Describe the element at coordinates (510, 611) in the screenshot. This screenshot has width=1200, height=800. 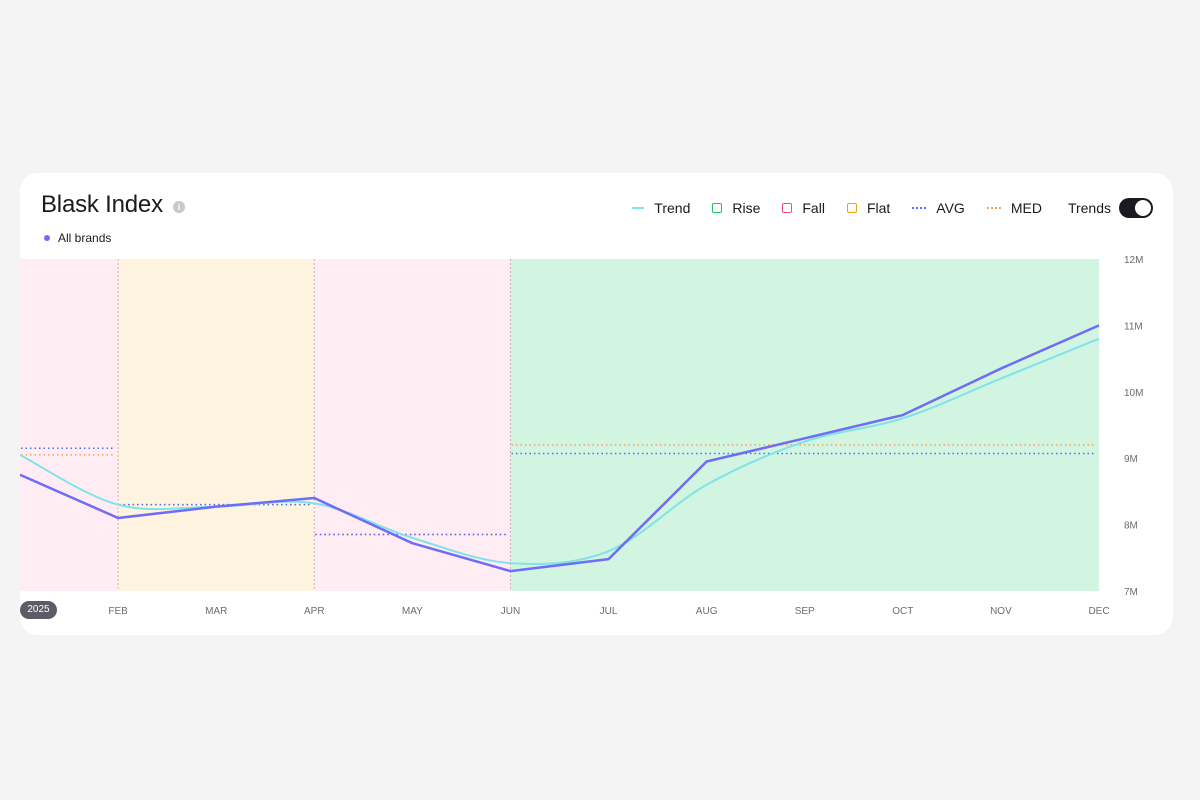
I see `x-tick-label: JUN` at that location.